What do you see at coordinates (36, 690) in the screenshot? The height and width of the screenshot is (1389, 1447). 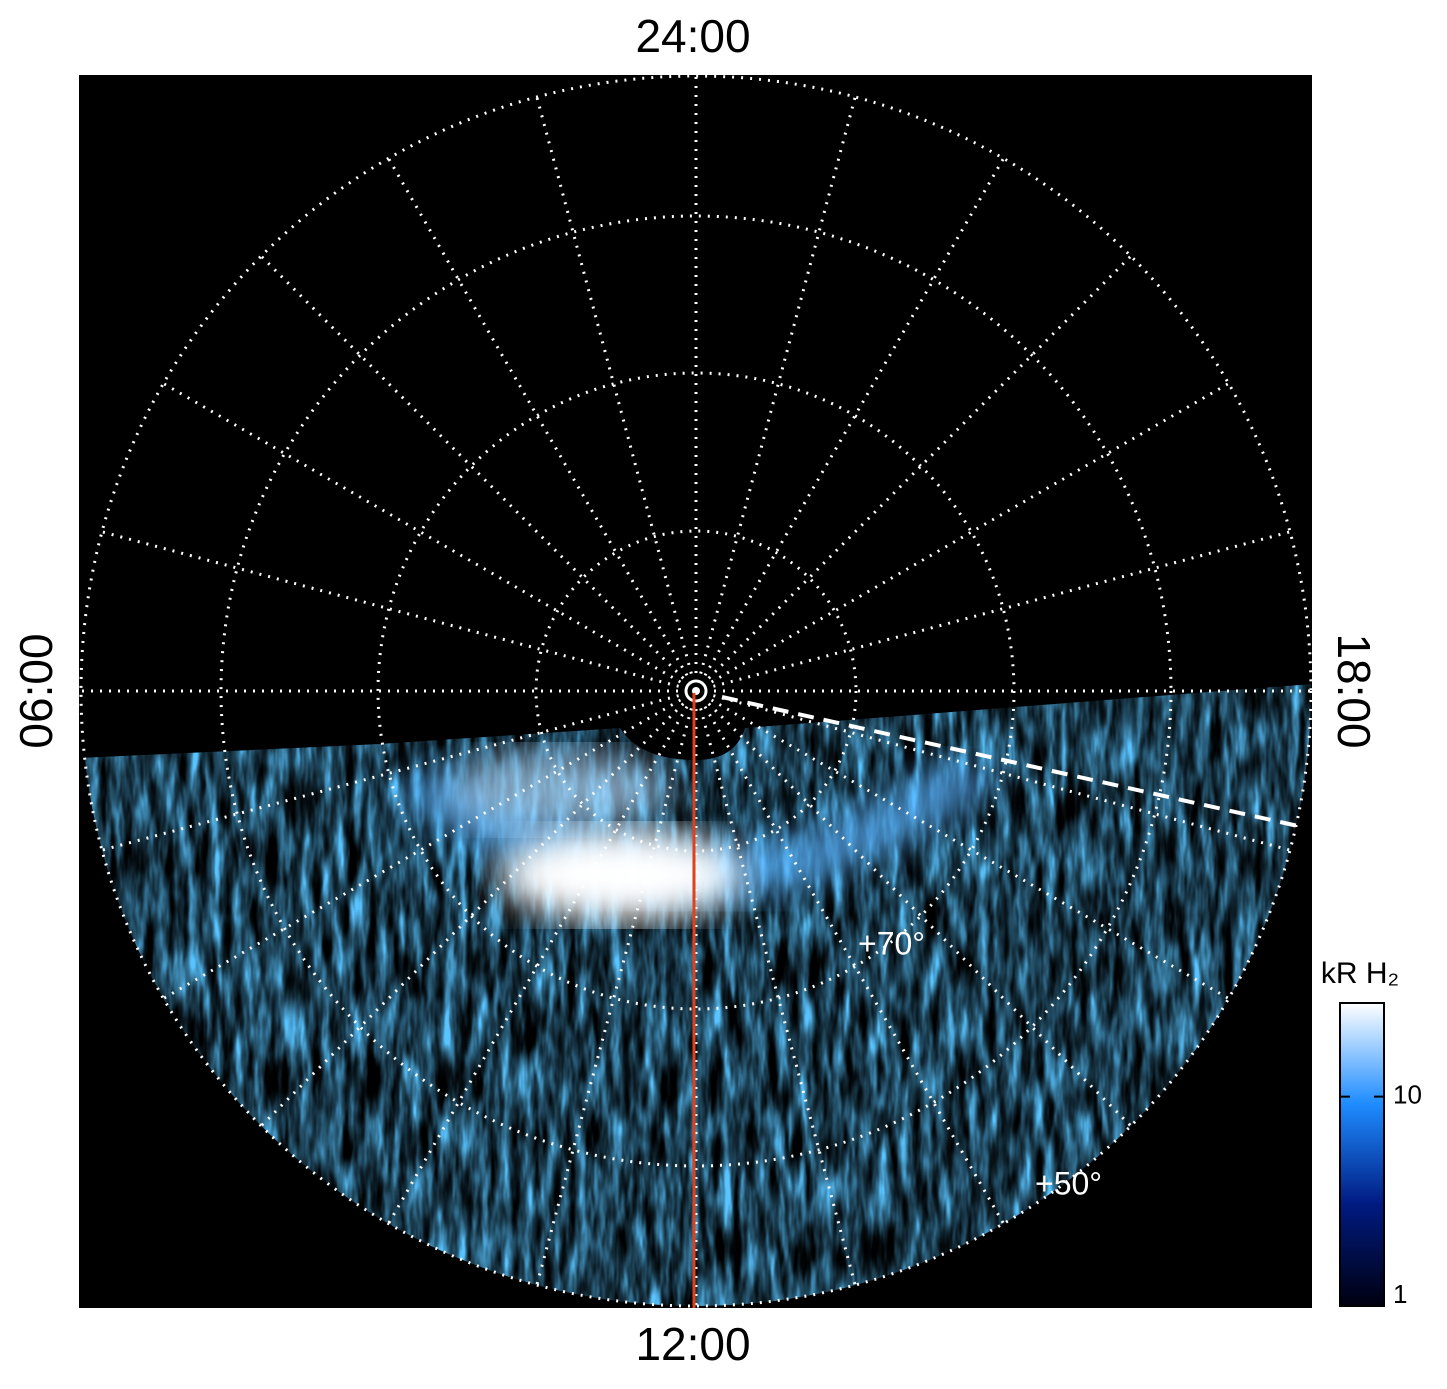 I see `direction-label: 06:00` at bounding box center [36, 690].